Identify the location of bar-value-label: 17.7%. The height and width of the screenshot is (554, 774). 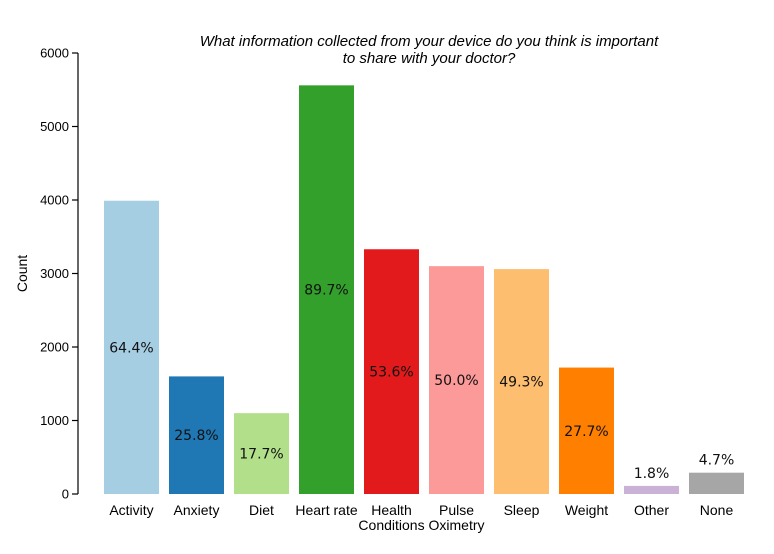
(261, 455).